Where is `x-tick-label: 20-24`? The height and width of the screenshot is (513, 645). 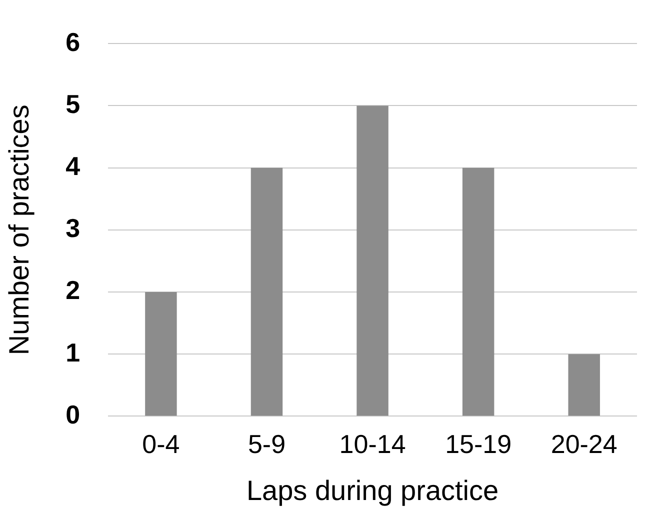
x-tick-label: 20-24 is located at coordinates (584, 443).